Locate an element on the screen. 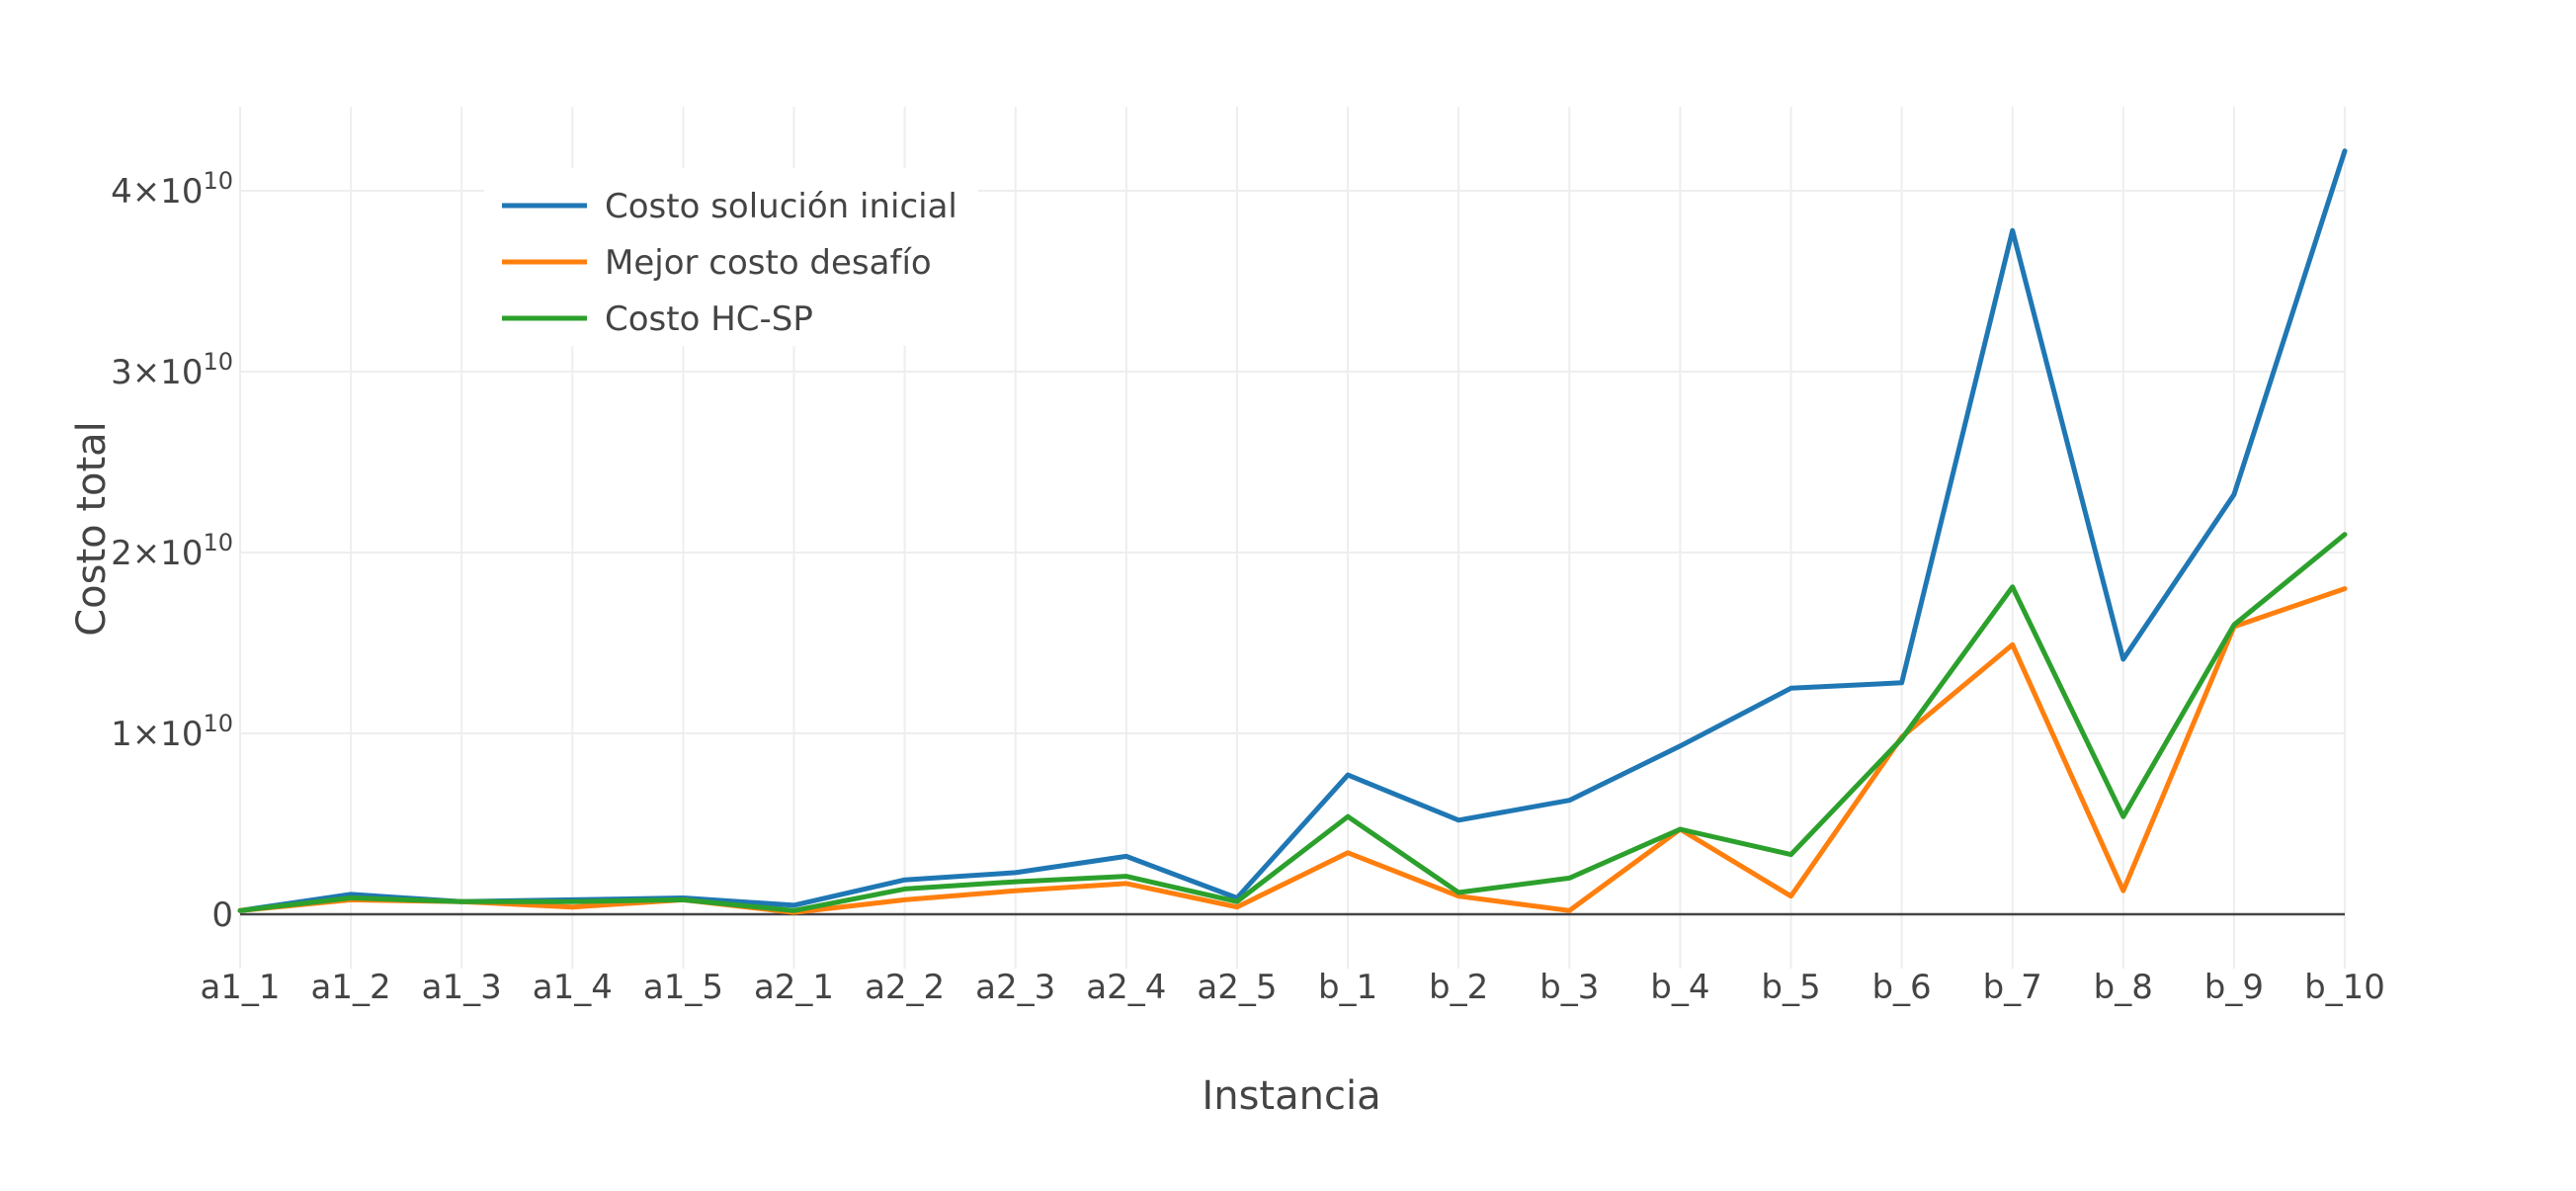 The image size is (2576, 1191). y-tick-label: 4×1010 is located at coordinates (172, 189).